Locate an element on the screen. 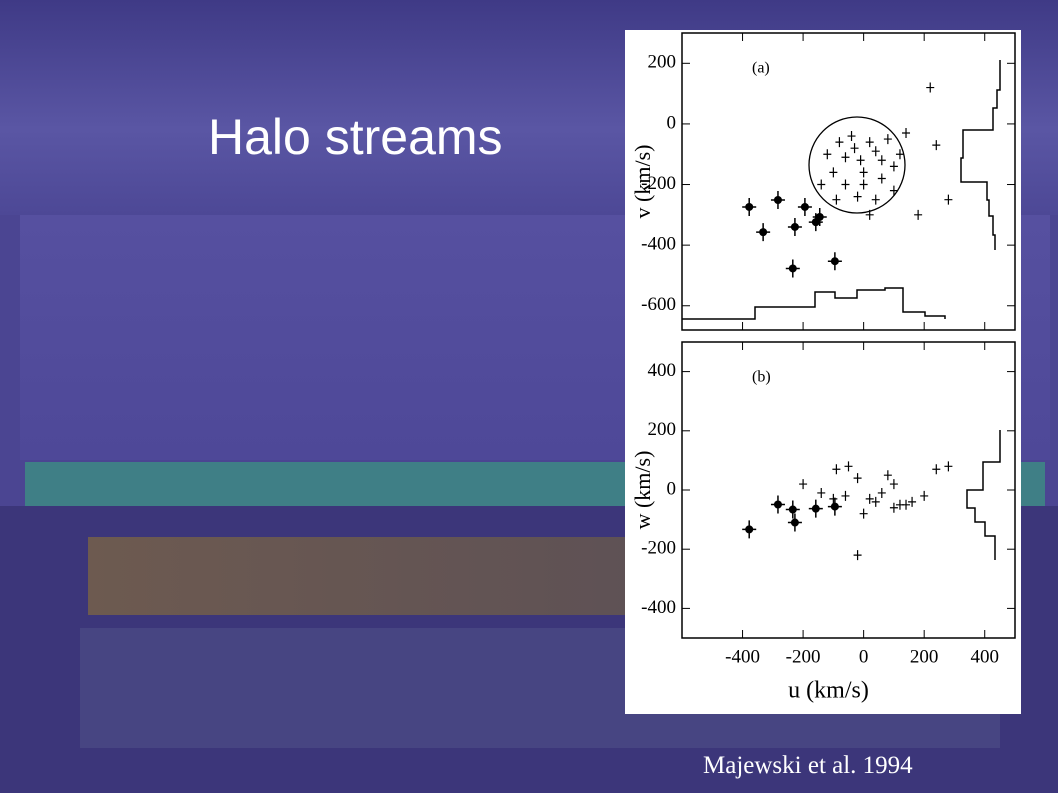 Image resolution: width=1058 pixels, height=793 pixels. y-tick-label: -600 is located at coordinates (658, 304).